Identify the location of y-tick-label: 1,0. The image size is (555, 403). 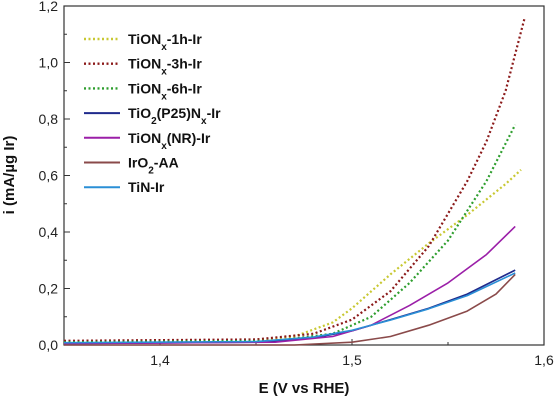
(49, 63).